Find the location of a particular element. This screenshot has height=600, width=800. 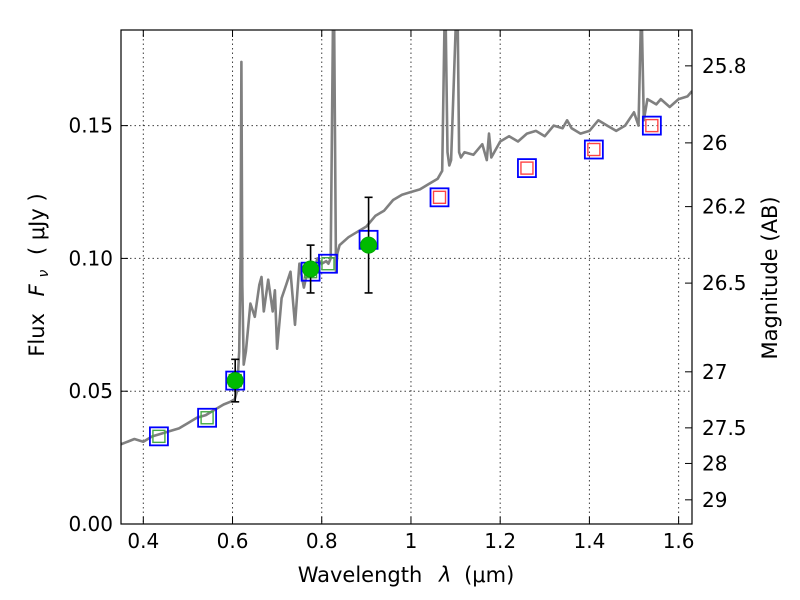

x-tick-label: 0.6 is located at coordinates (233, 541).